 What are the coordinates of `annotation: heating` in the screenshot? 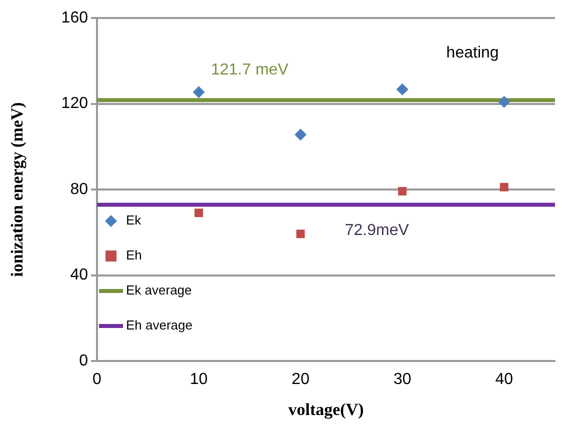 It's located at (472, 53).